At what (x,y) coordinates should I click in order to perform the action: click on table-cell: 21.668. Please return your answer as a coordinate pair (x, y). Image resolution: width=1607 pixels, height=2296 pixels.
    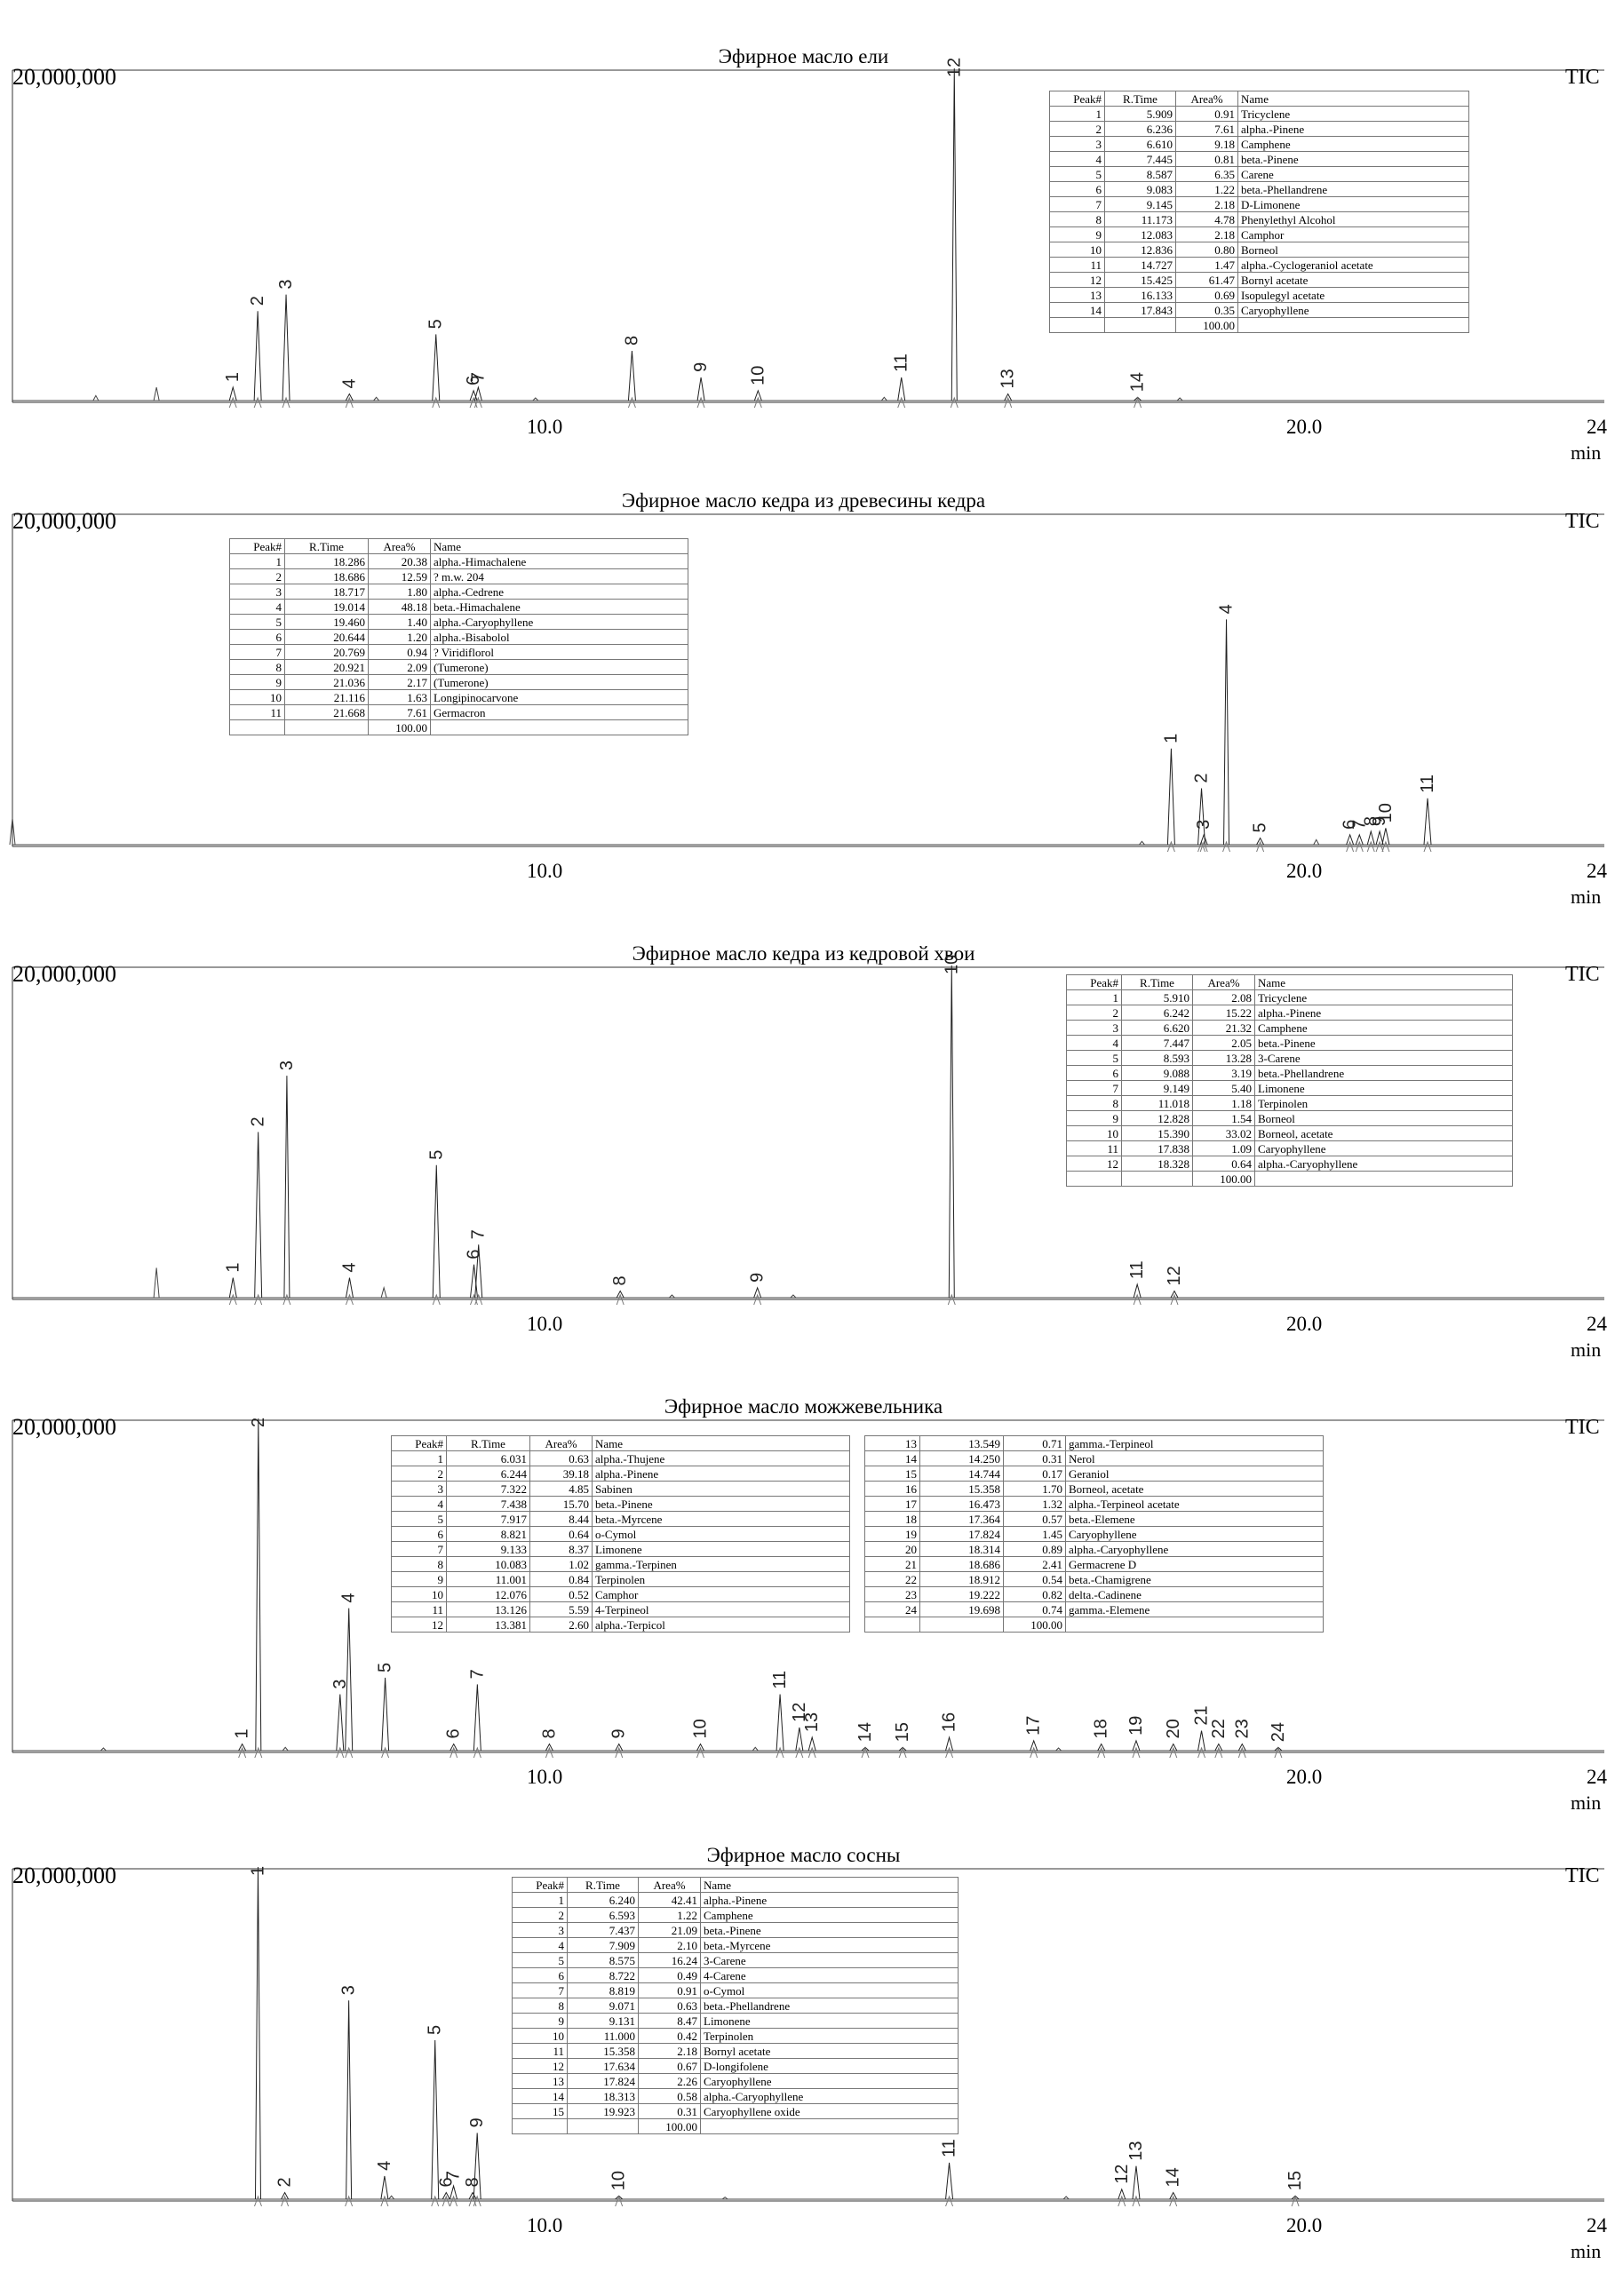
    Looking at the image, I should click on (326, 712).